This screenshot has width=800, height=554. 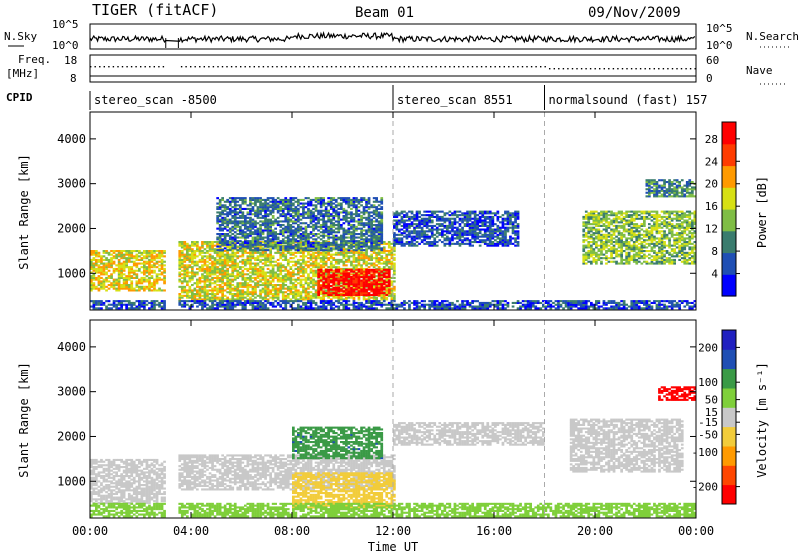 I want to click on sky-left-tick-bottom: 10^0, so click(x=65, y=45).